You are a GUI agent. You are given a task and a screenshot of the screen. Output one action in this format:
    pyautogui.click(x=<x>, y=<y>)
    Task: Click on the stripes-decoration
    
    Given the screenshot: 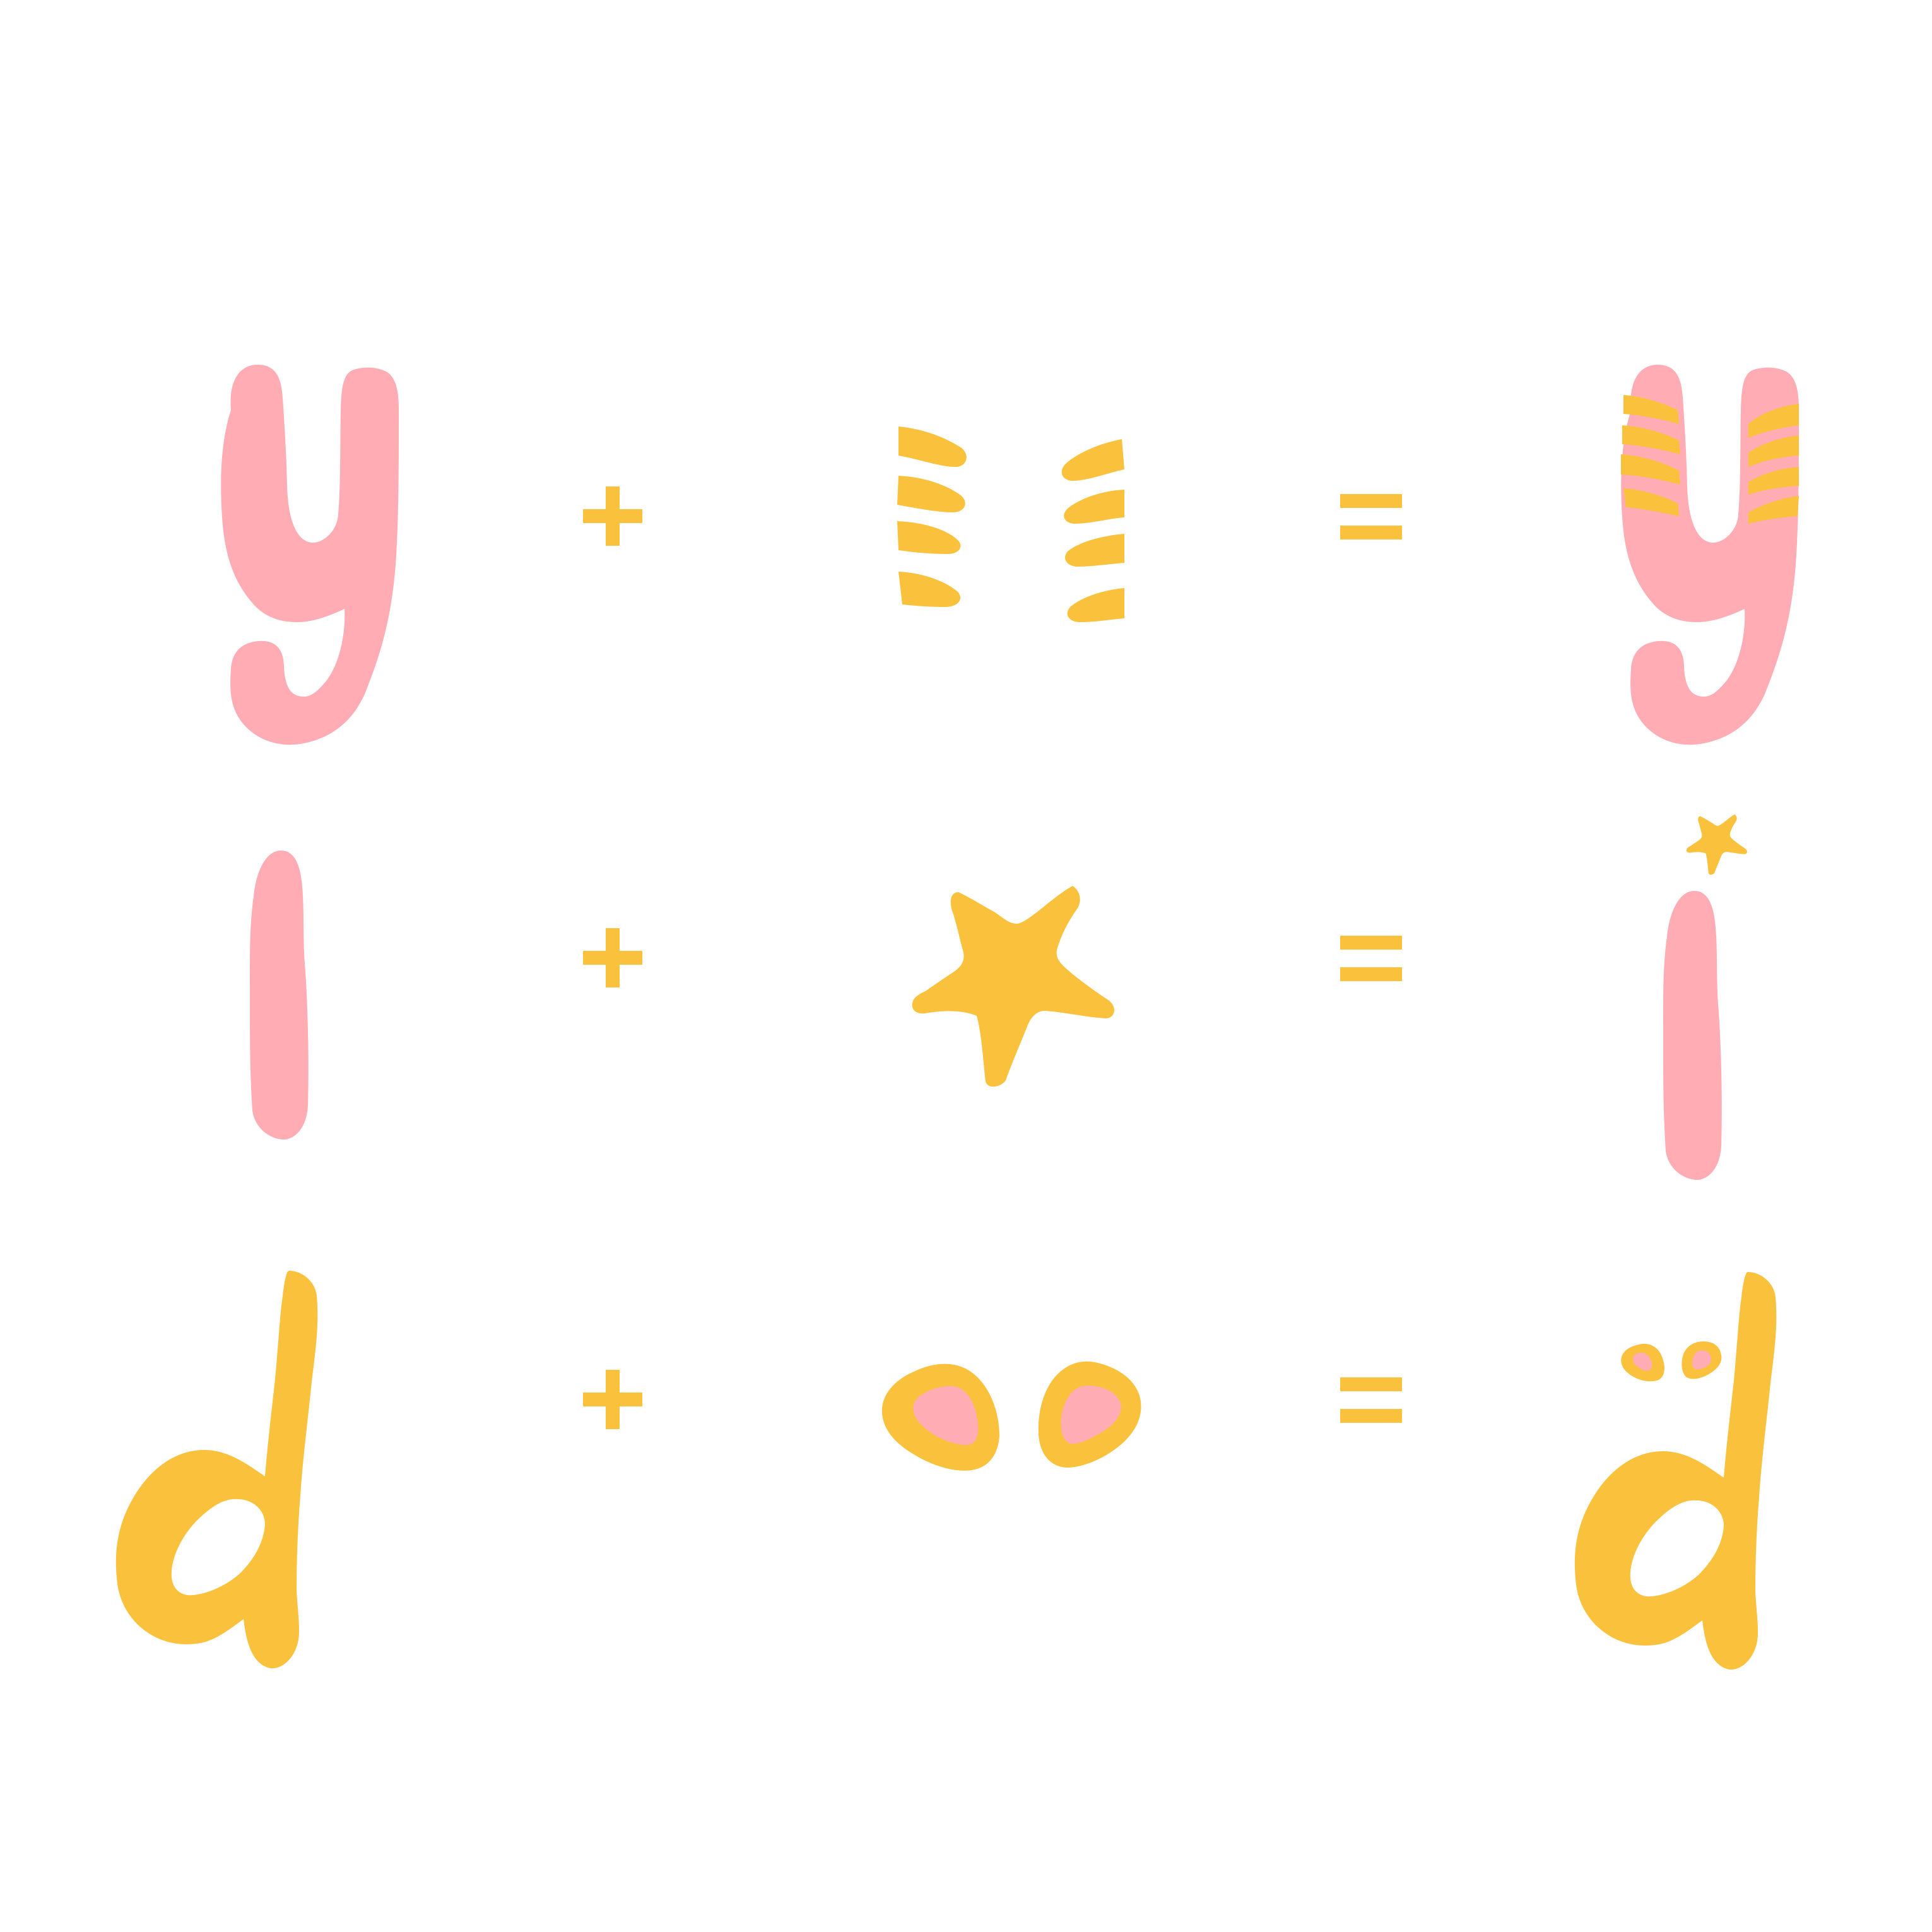 What is the action you would take?
    pyautogui.click(x=1010, y=524)
    